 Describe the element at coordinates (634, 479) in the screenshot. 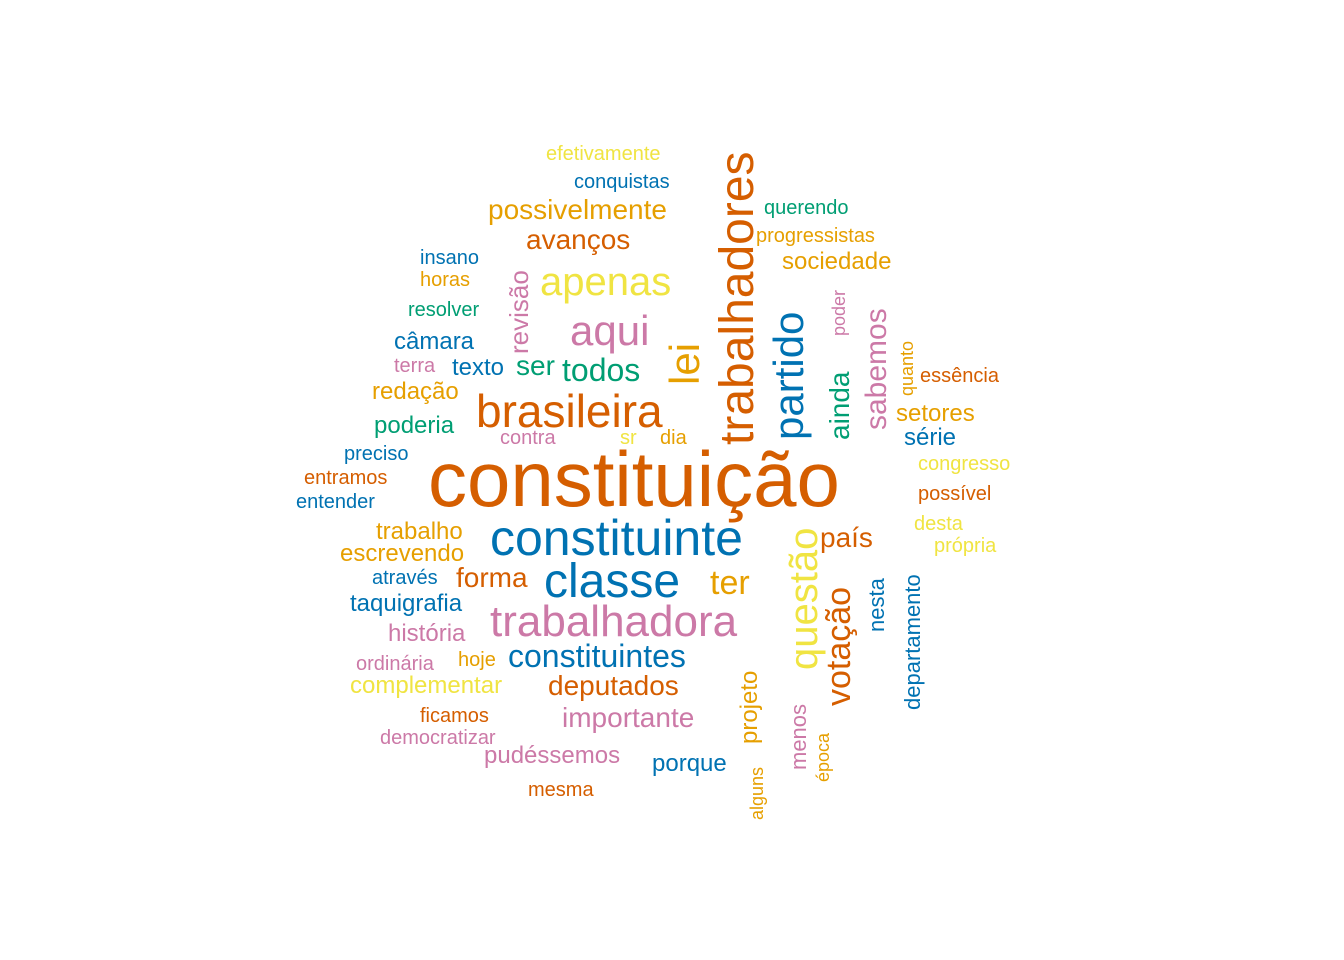

I see `word-0: constituição` at that location.